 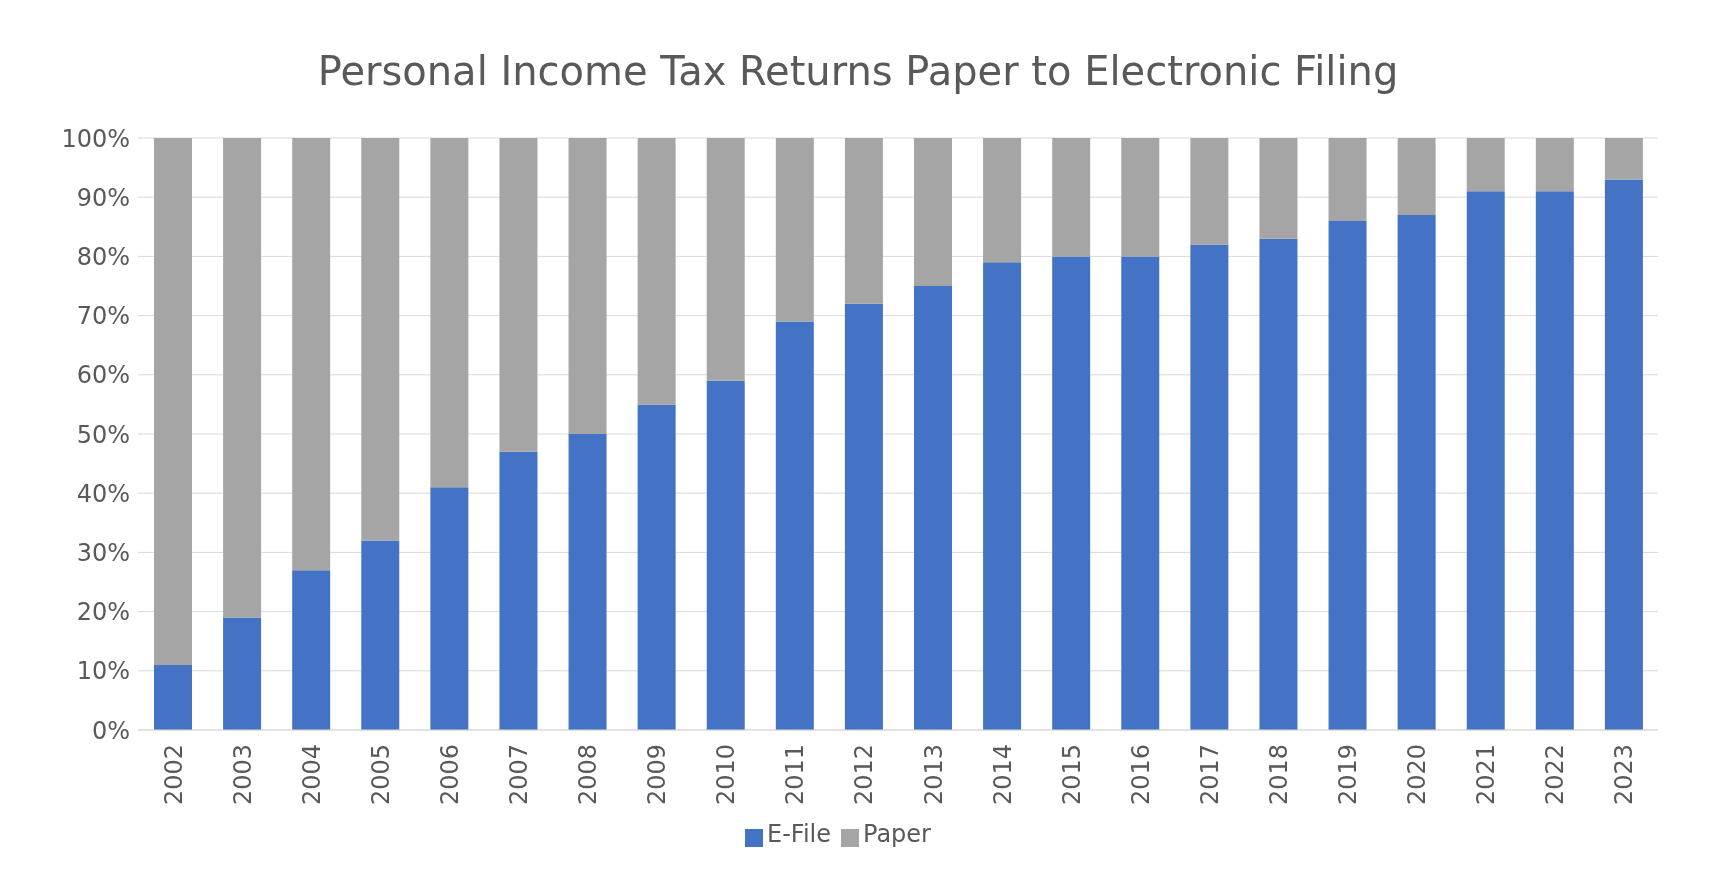 What do you see at coordinates (103, 197) in the screenshot?
I see `y-tick-label: 90%` at bounding box center [103, 197].